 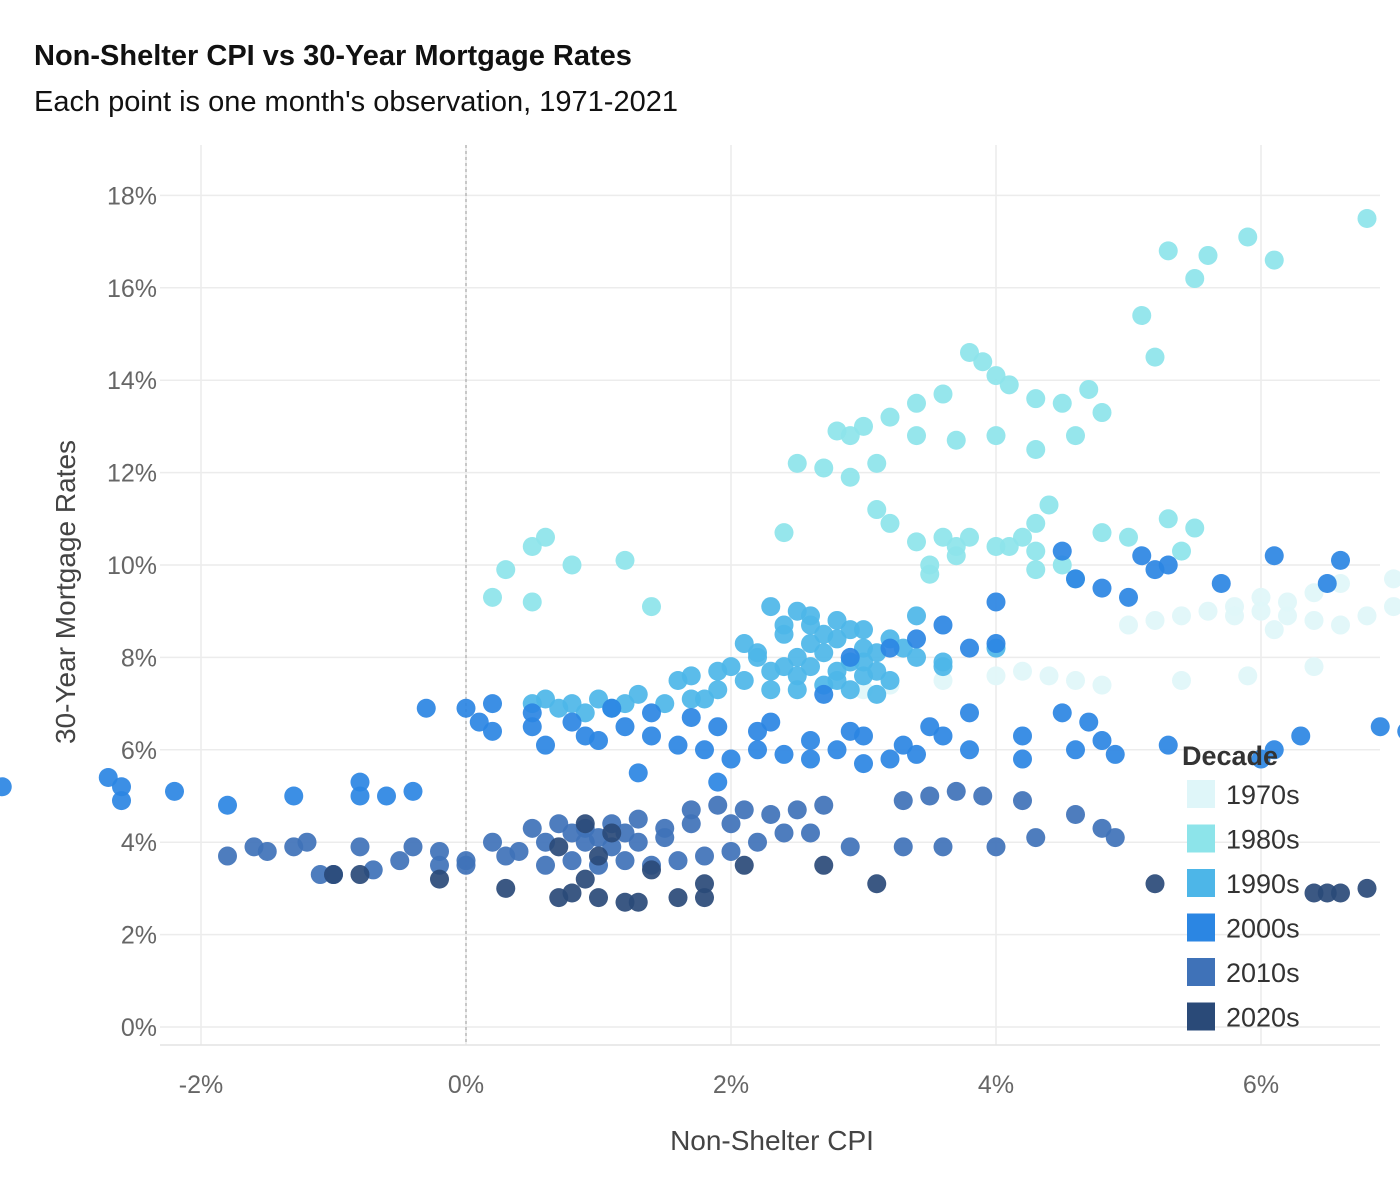 What do you see at coordinates (1263, 884) in the screenshot?
I see `legend-label-1990s: 1990s` at bounding box center [1263, 884].